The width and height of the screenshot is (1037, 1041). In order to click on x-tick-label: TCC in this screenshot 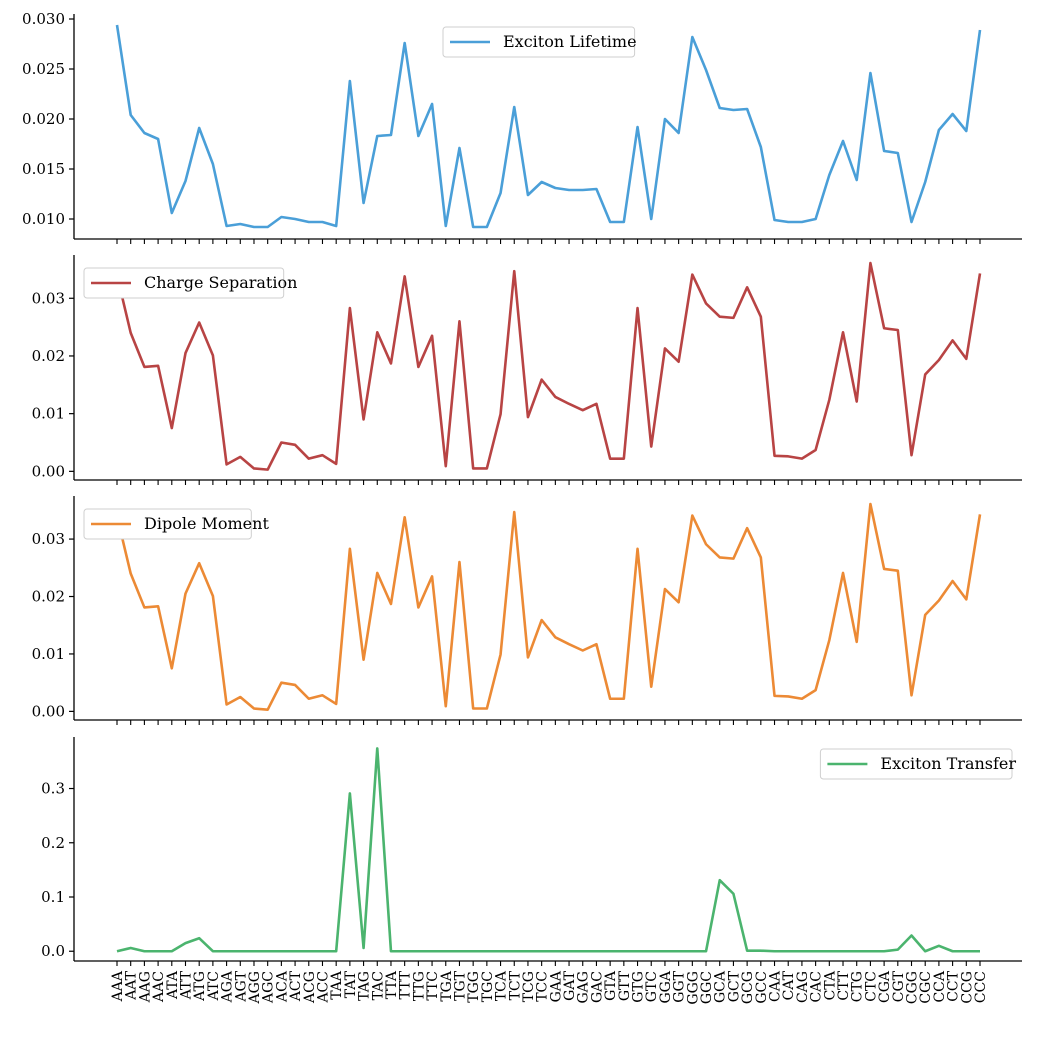, I will do `click(543, 986)`.